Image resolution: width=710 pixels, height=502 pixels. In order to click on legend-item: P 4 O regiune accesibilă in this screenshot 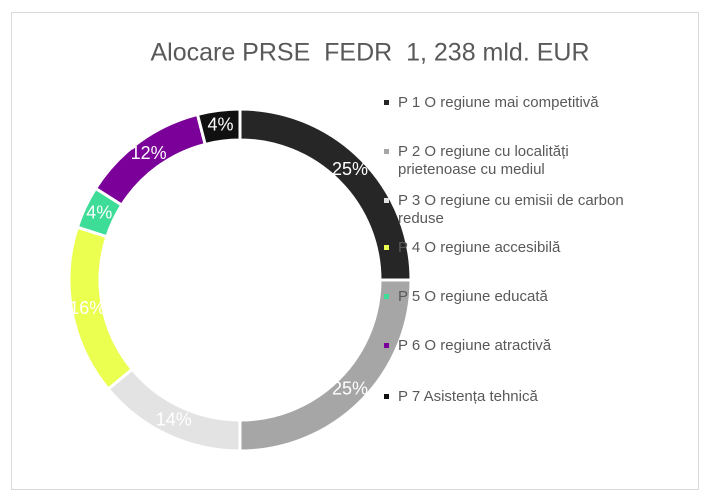, I will do `click(509, 248)`.